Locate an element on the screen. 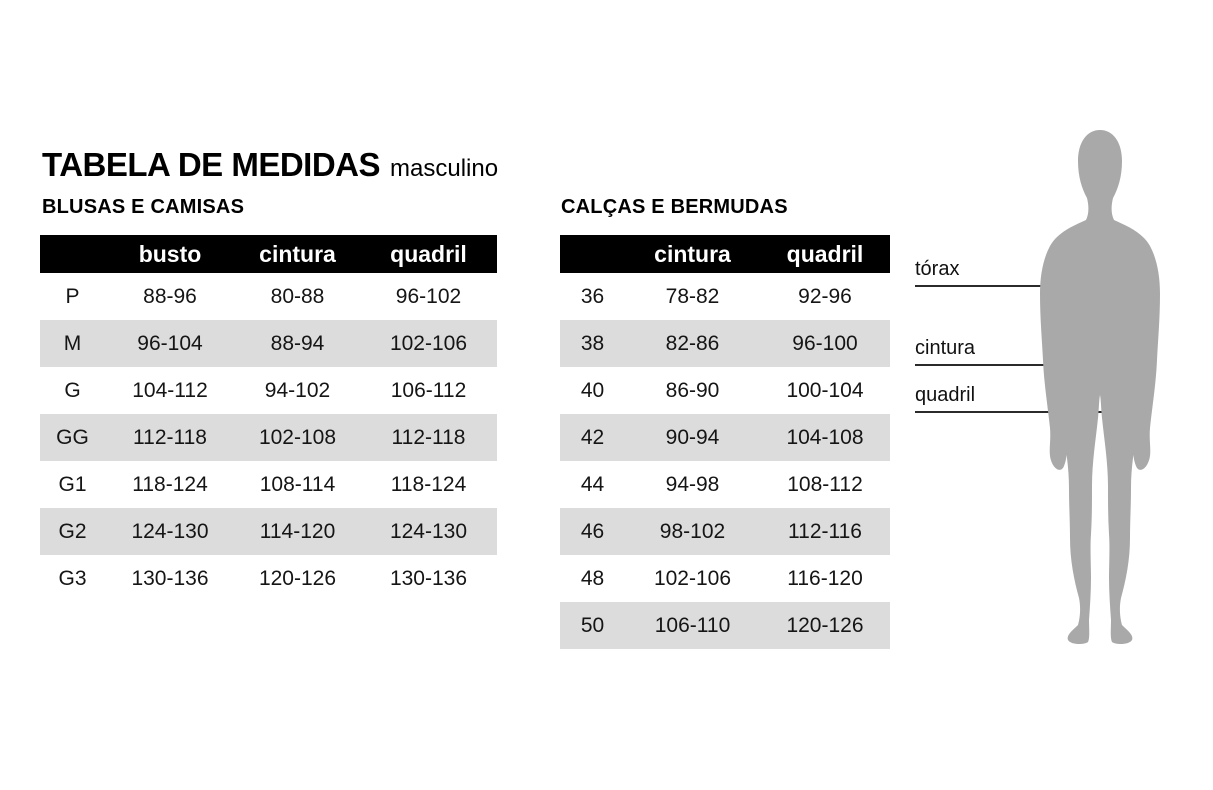 The height and width of the screenshot is (790, 1213). measure-cell: 82-86 is located at coordinates (692, 343).